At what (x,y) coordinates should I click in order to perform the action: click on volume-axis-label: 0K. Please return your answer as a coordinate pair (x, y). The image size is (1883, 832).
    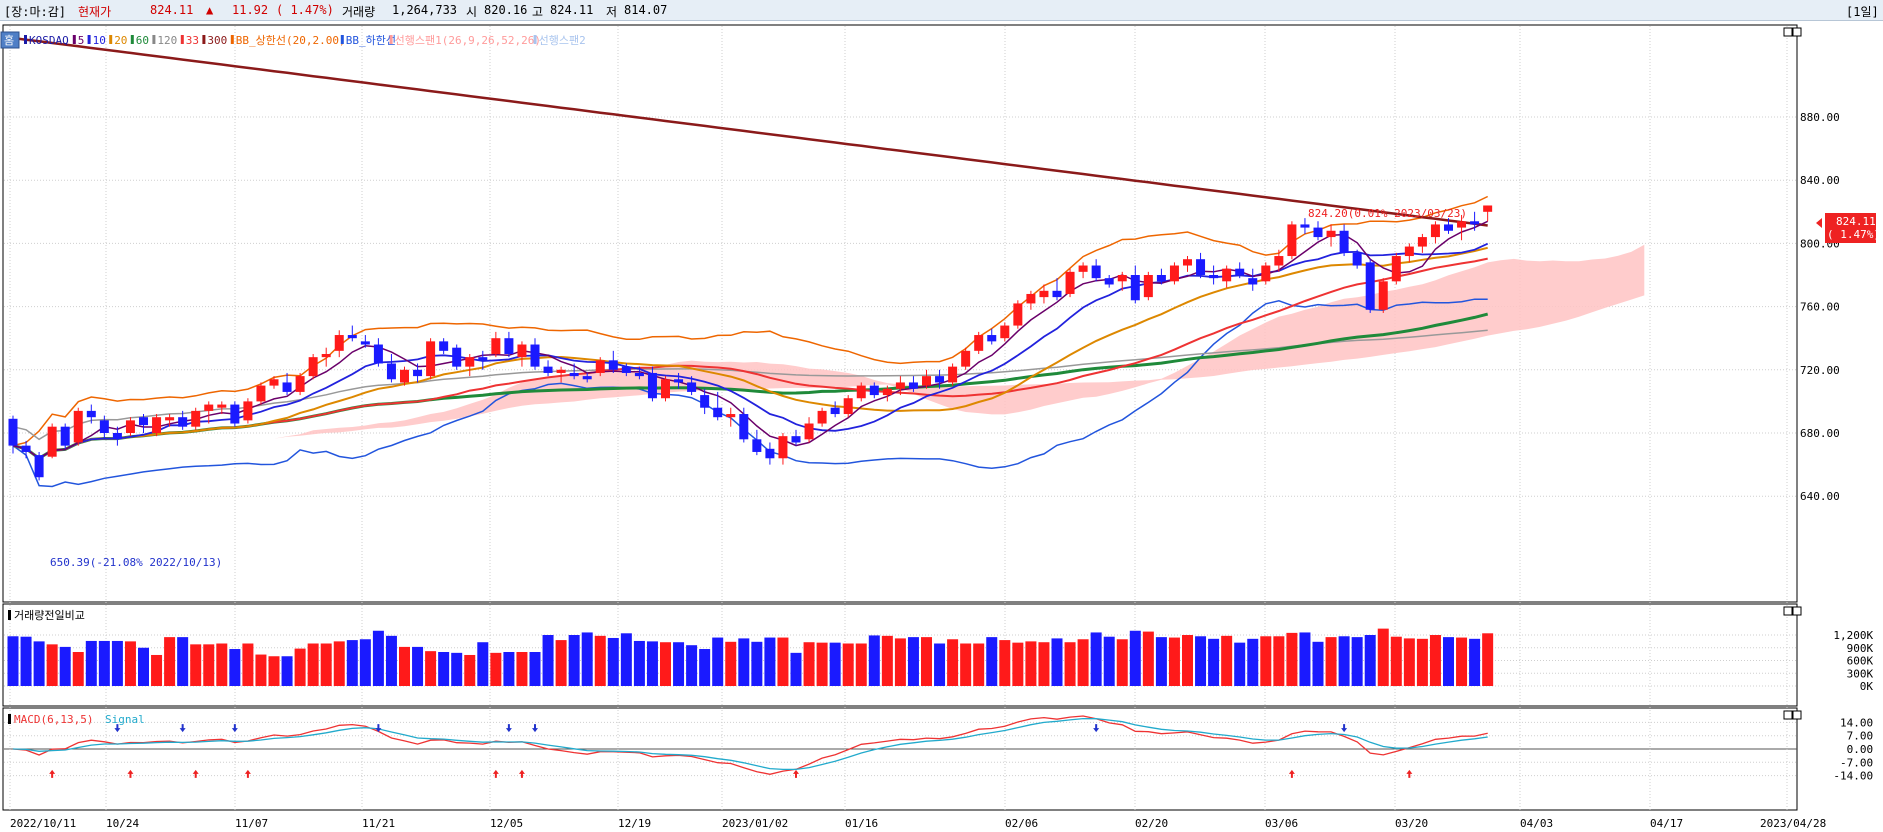
    Looking at the image, I should click on (1867, 686).